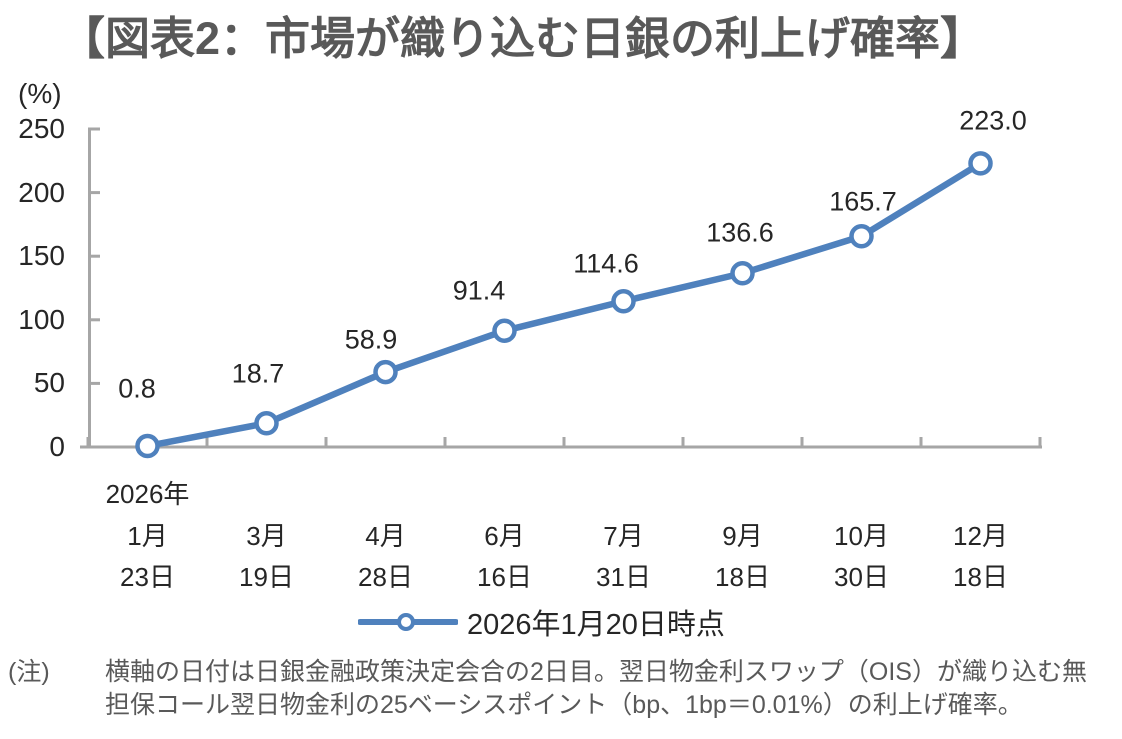 This screenshot has height=739, width=1122. I want to click on x-axis-month-label: 7月, so click(623, 536).